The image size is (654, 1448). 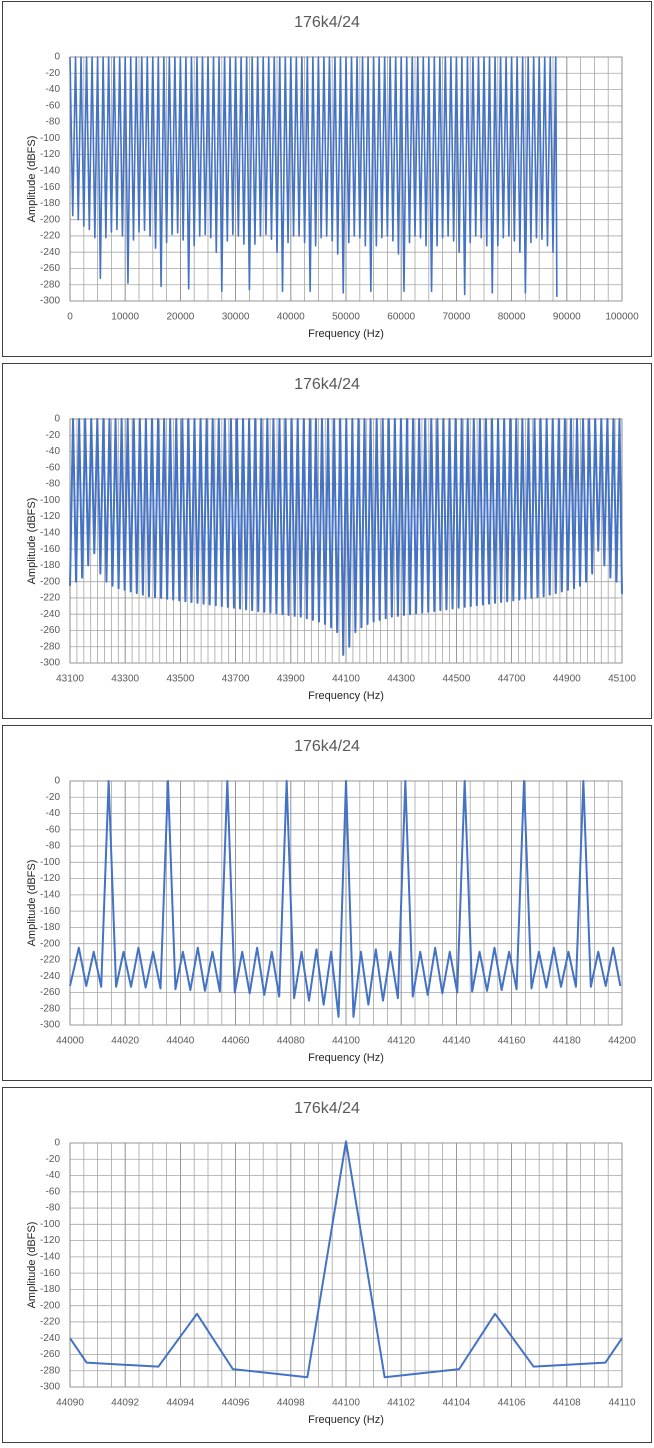 I want to click on x-tick-label: 44160, so click(x=512, y=1041).